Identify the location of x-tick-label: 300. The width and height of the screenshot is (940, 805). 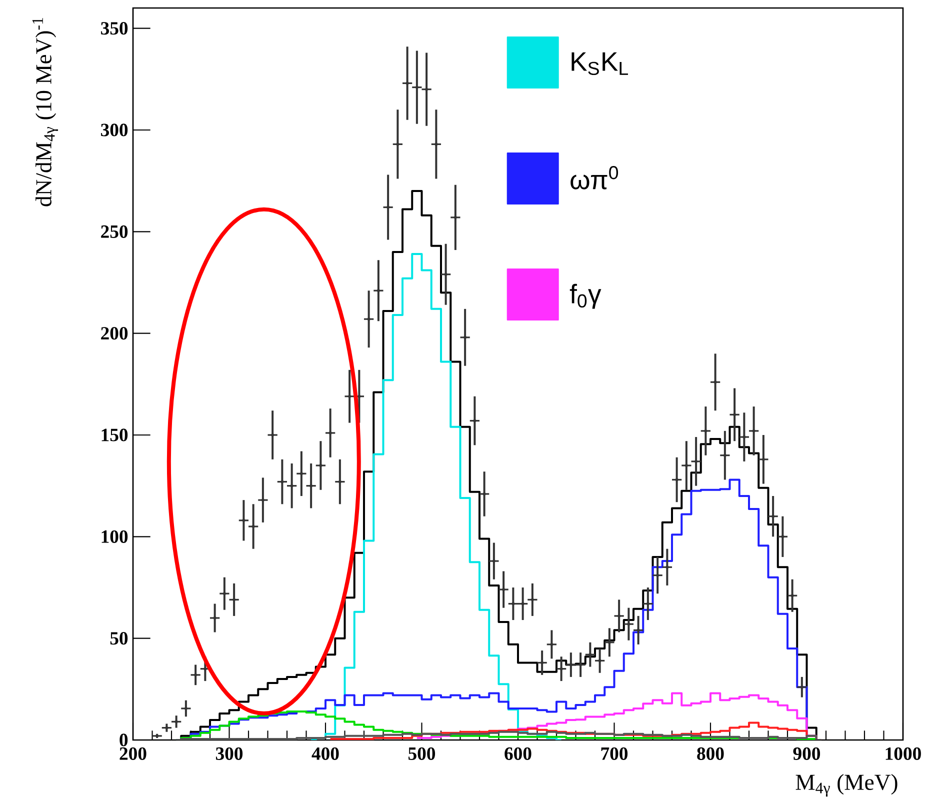
(229, 753).